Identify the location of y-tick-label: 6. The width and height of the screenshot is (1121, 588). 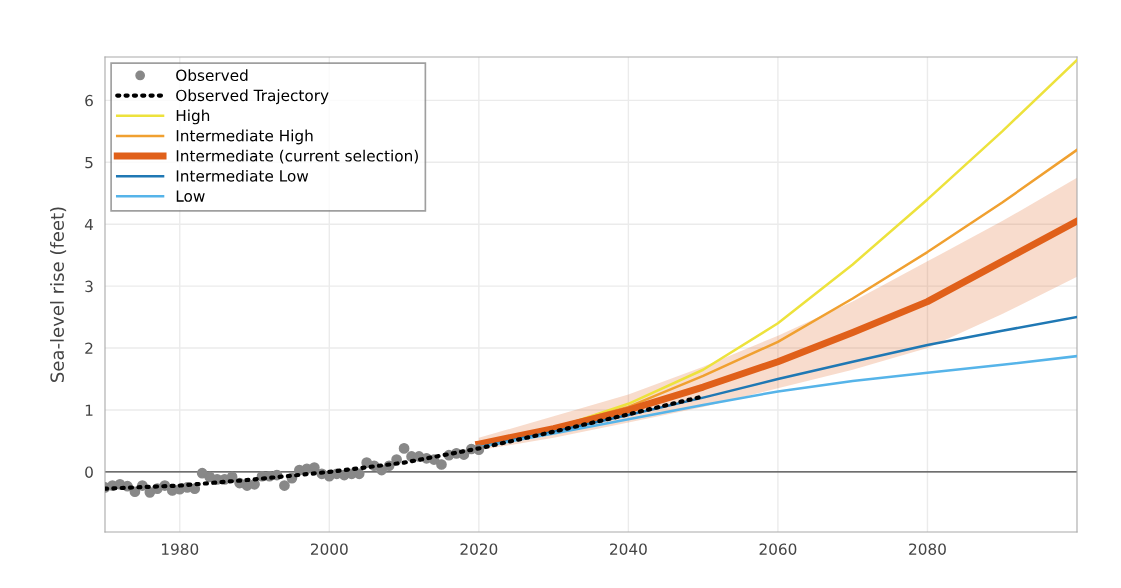
(89, 100).